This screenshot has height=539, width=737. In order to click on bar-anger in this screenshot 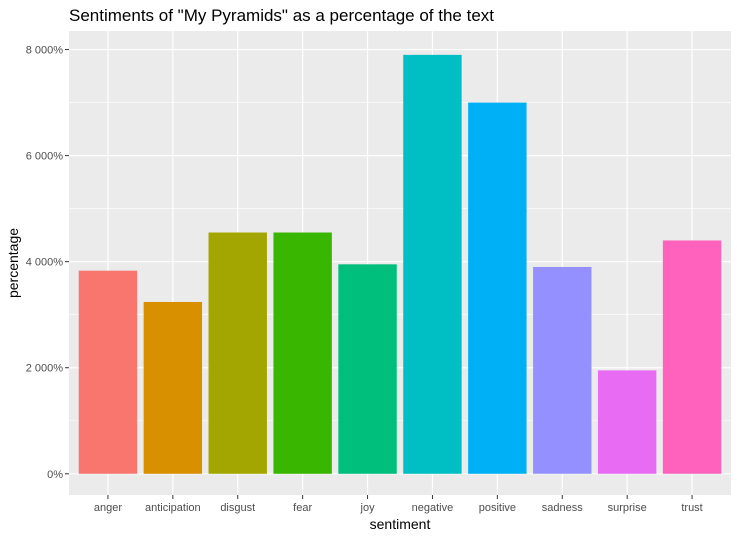, I will do `click(108, 372)`.